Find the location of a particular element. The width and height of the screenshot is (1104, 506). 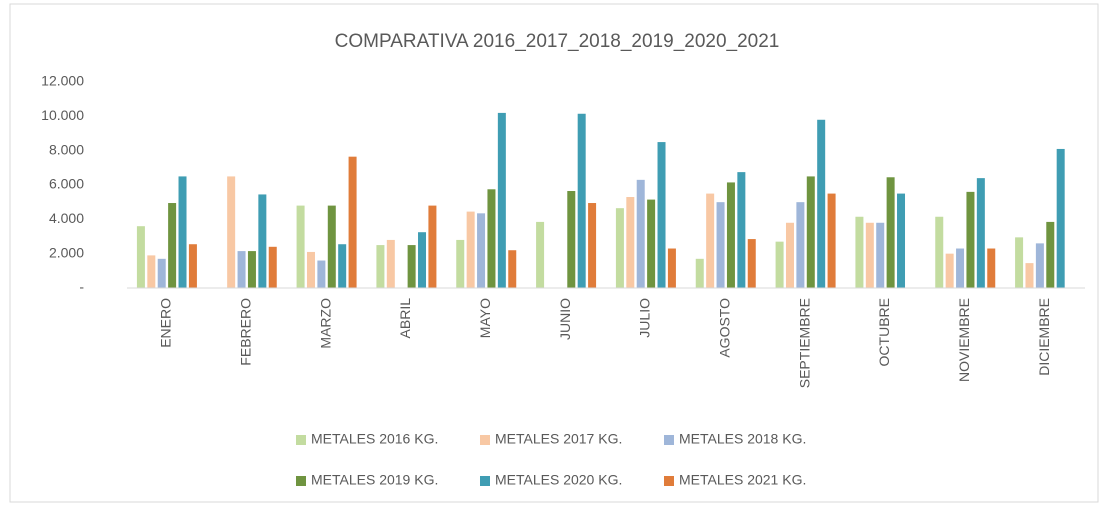

x-tick-label: SEPTIEMBRE is located at coordinates (804, 343).